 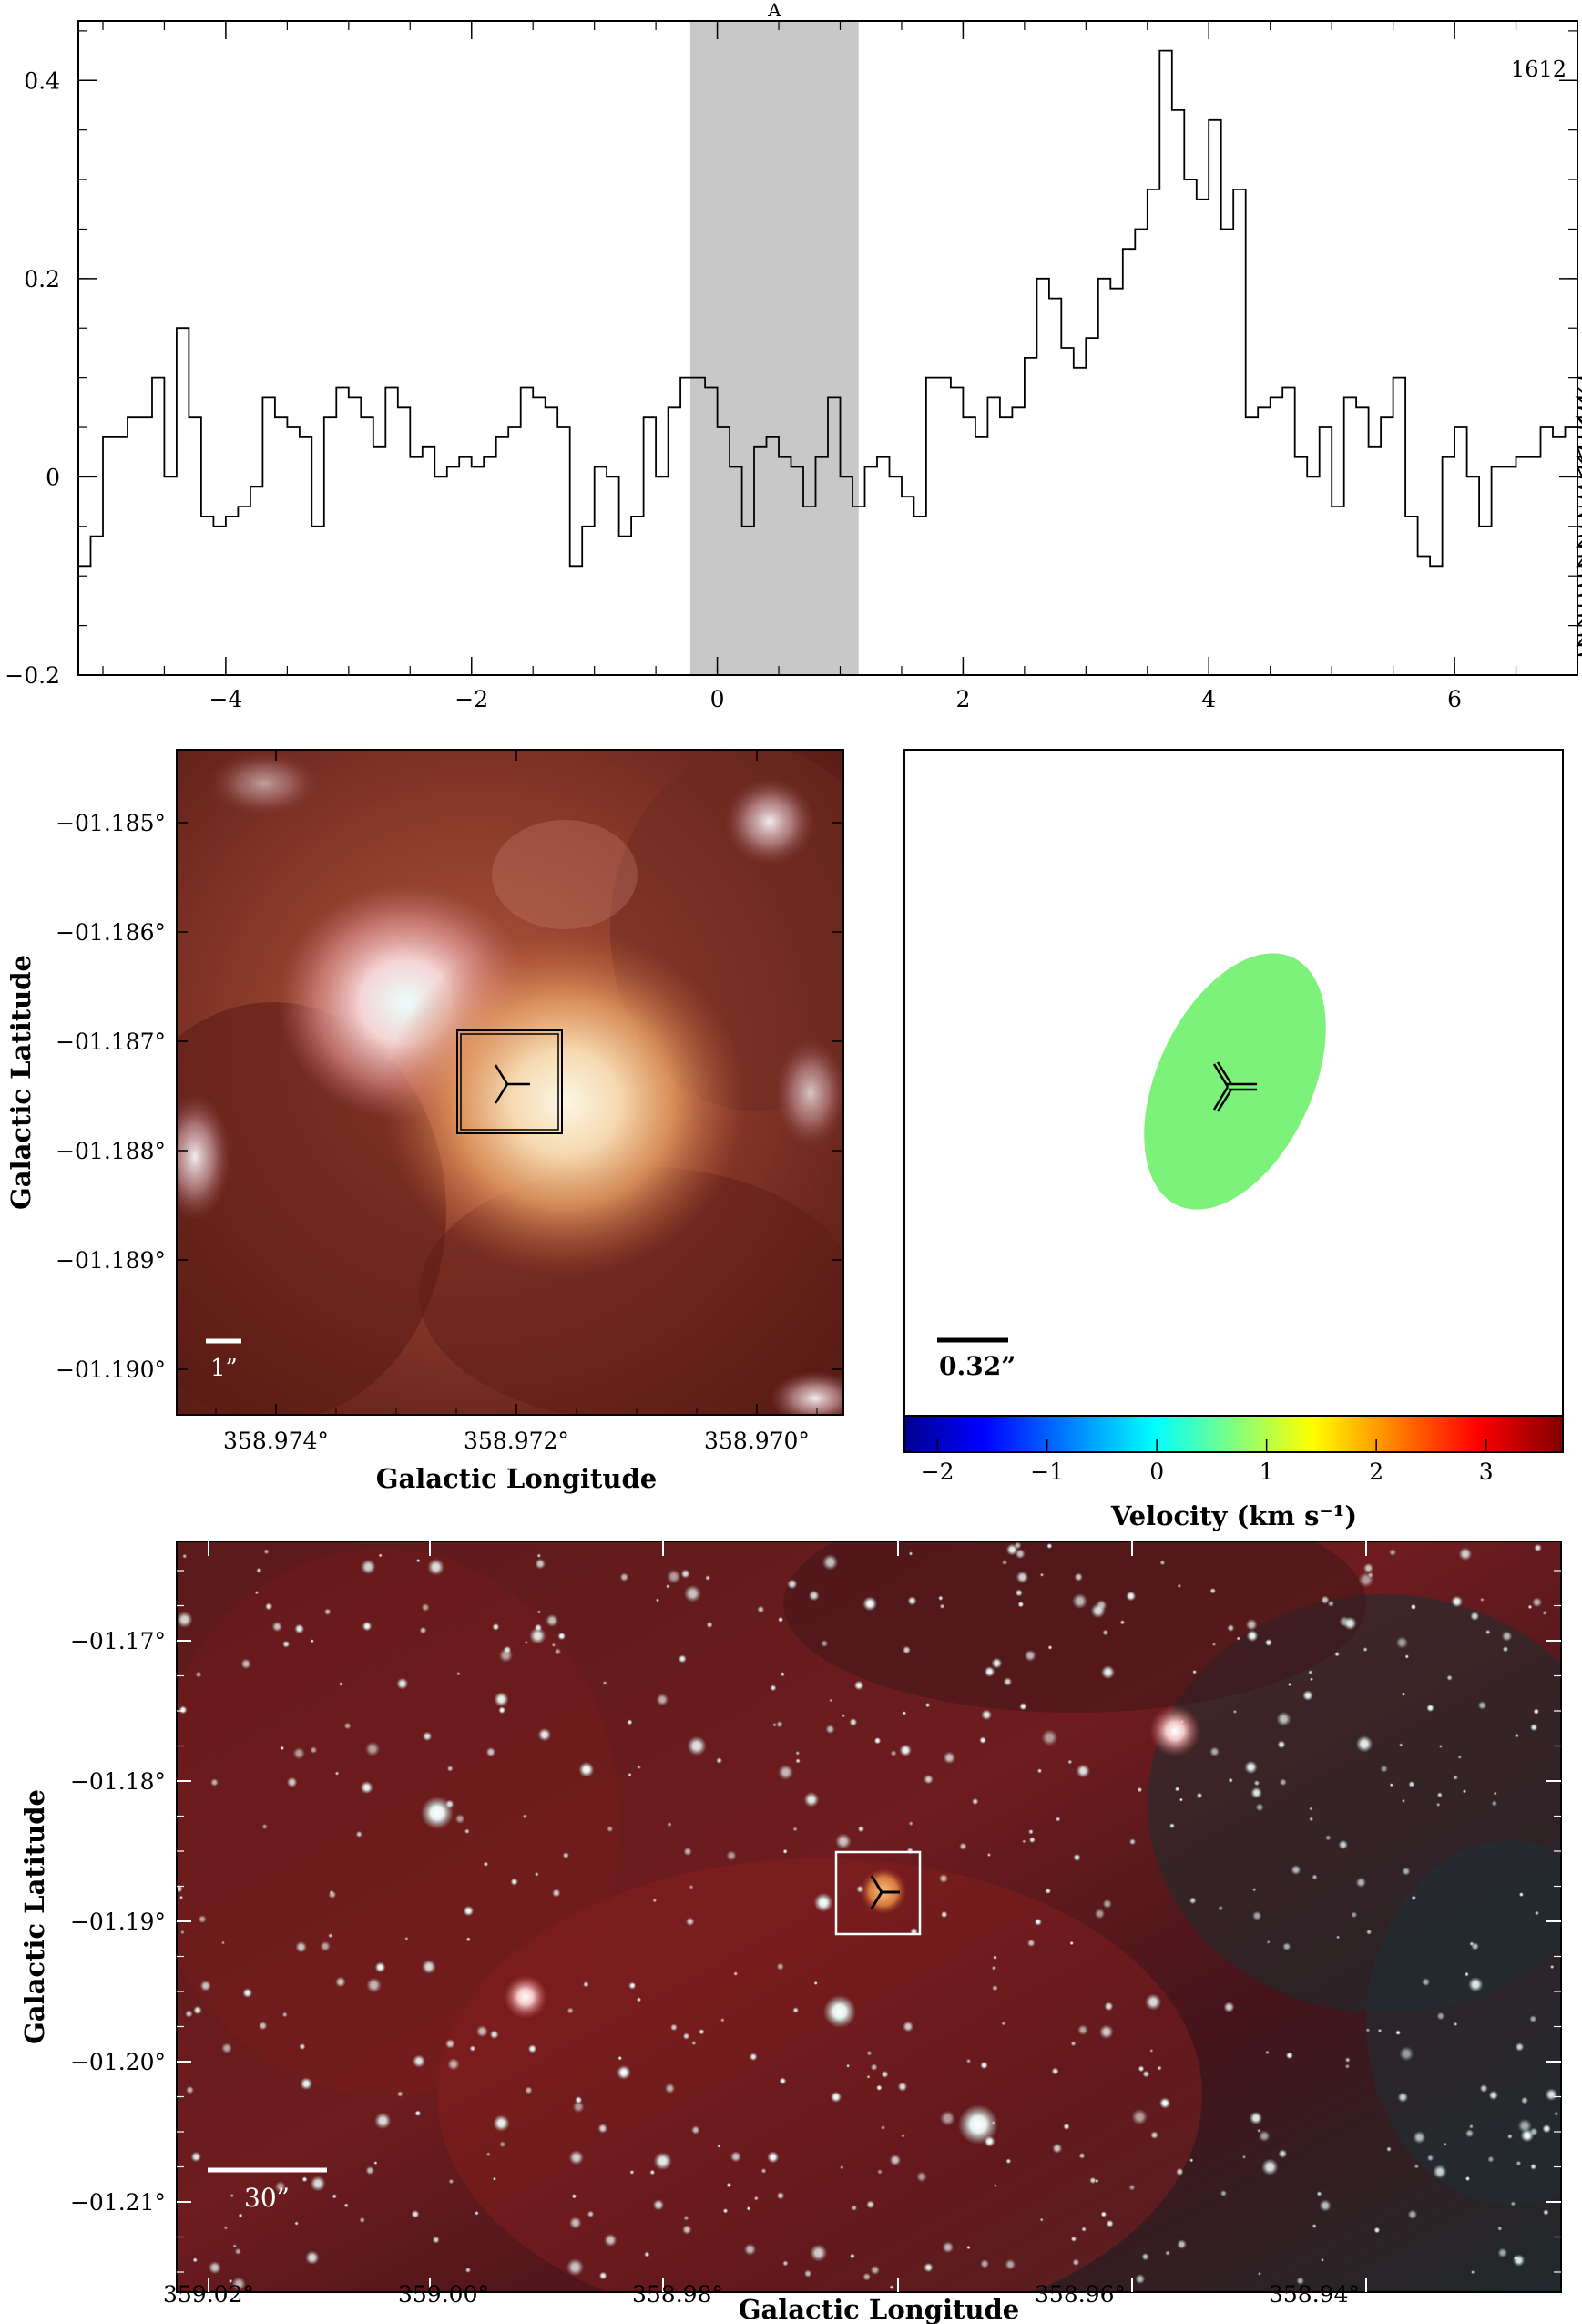 What do you see at coordinates (516, 1441) in the screenshot?
I see `zoom-x-tick-labels: 358.974° 358.972° 358.970°` at bounding box center [516, 1441].